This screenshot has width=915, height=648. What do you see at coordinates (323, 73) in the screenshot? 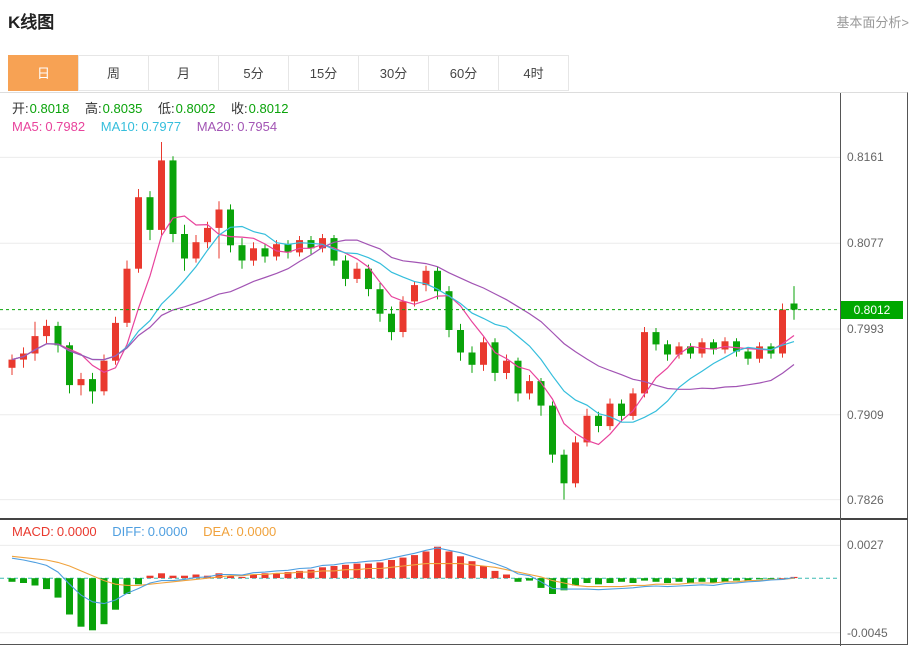
I see `tab-15min: 15分` at bounding box center [323, 73].